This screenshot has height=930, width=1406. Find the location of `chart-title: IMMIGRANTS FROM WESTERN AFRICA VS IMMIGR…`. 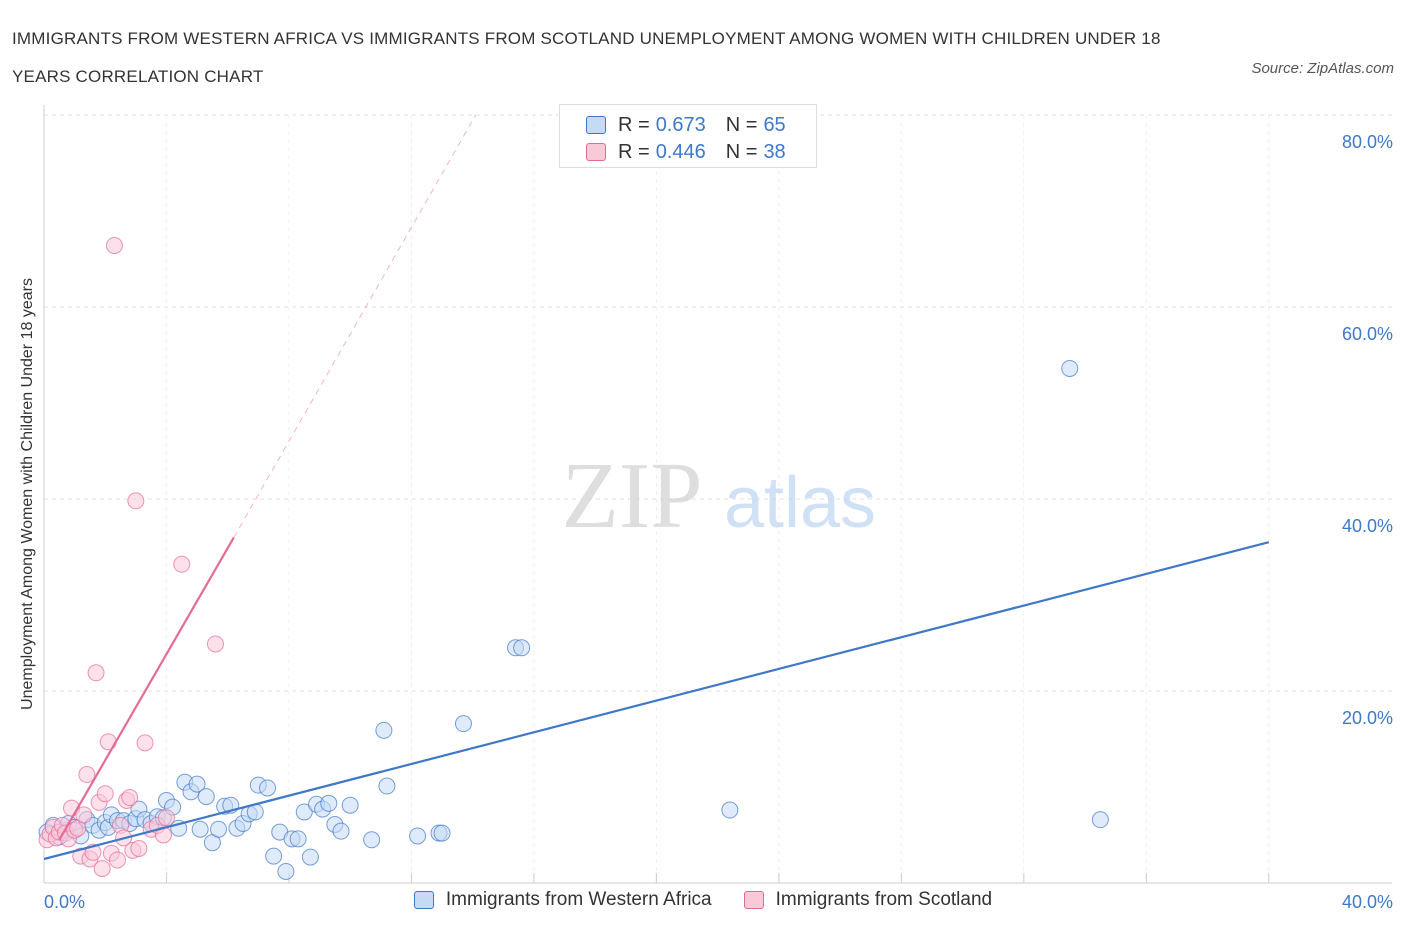

chart-title: IMMIGRANTS FROM WESTERN AFRICA VS IMMIGR… is located at coordinates (586, 57).